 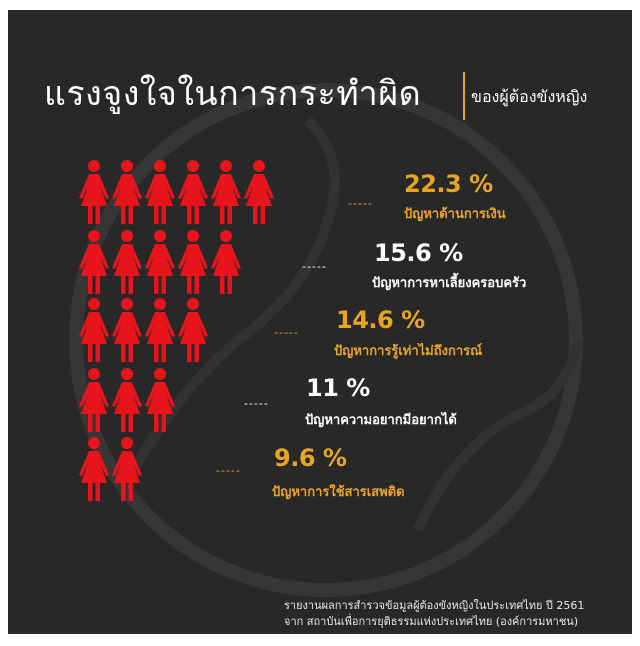 What do you see at coordinates (310, 458) in the screenshot?
I see `row-5-value: 9.6 %` at bounding box center [310, 458].